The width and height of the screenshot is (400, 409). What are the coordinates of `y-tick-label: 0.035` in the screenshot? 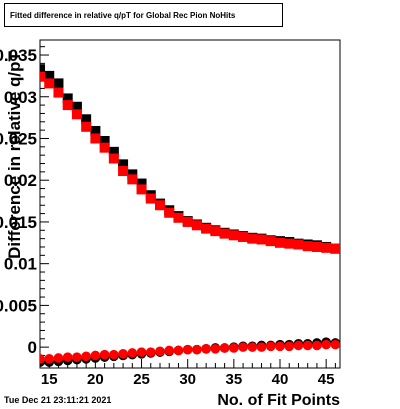 It's located at (18, 55).